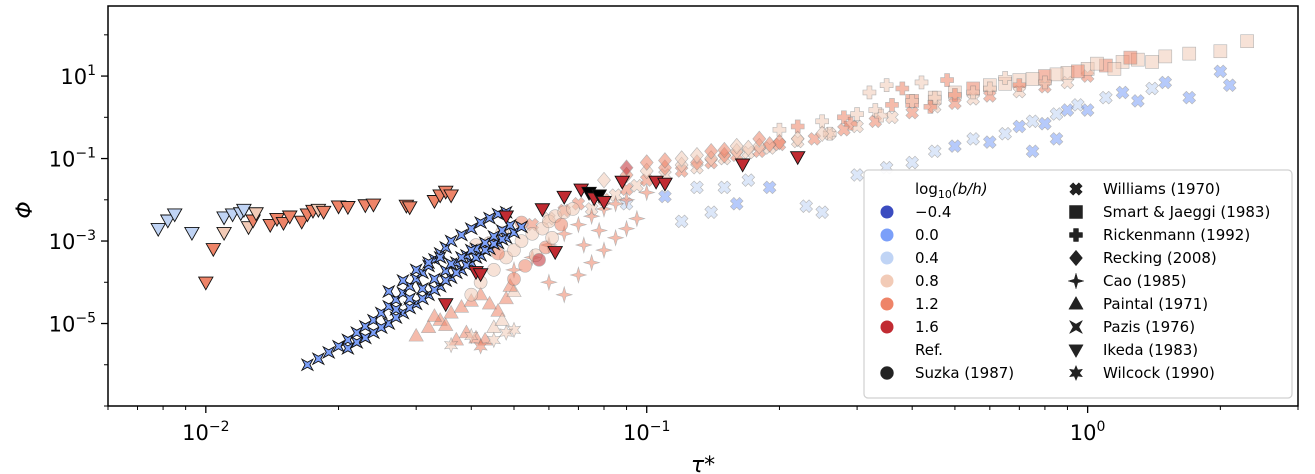  Describe the element at coordinates (927, 281) in the screenshot. I see `legend-color-label: 0.8` at that location.